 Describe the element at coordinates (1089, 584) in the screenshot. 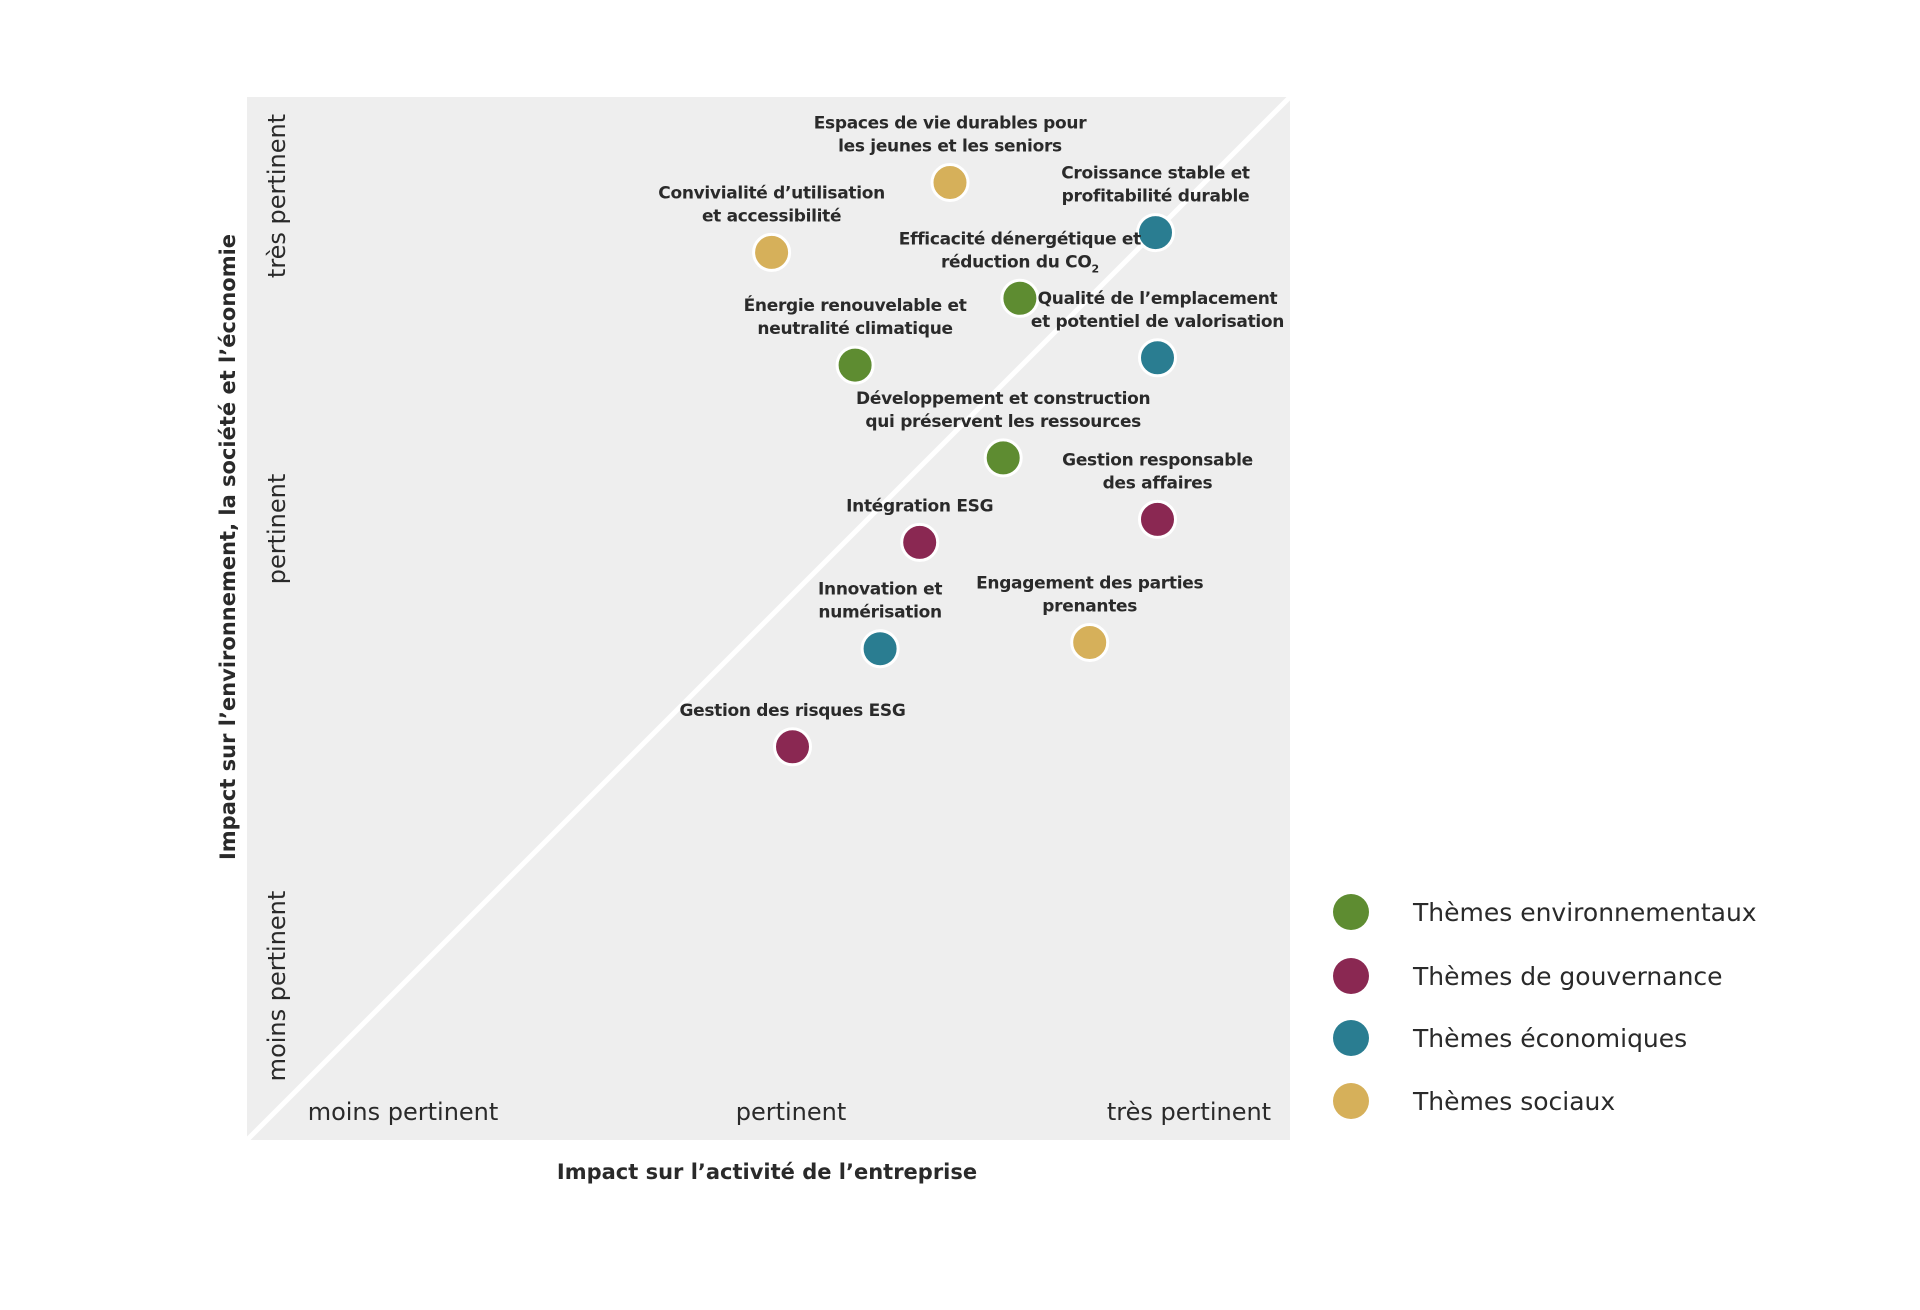

I see `data-point-label: Engagement des parties` at that location.